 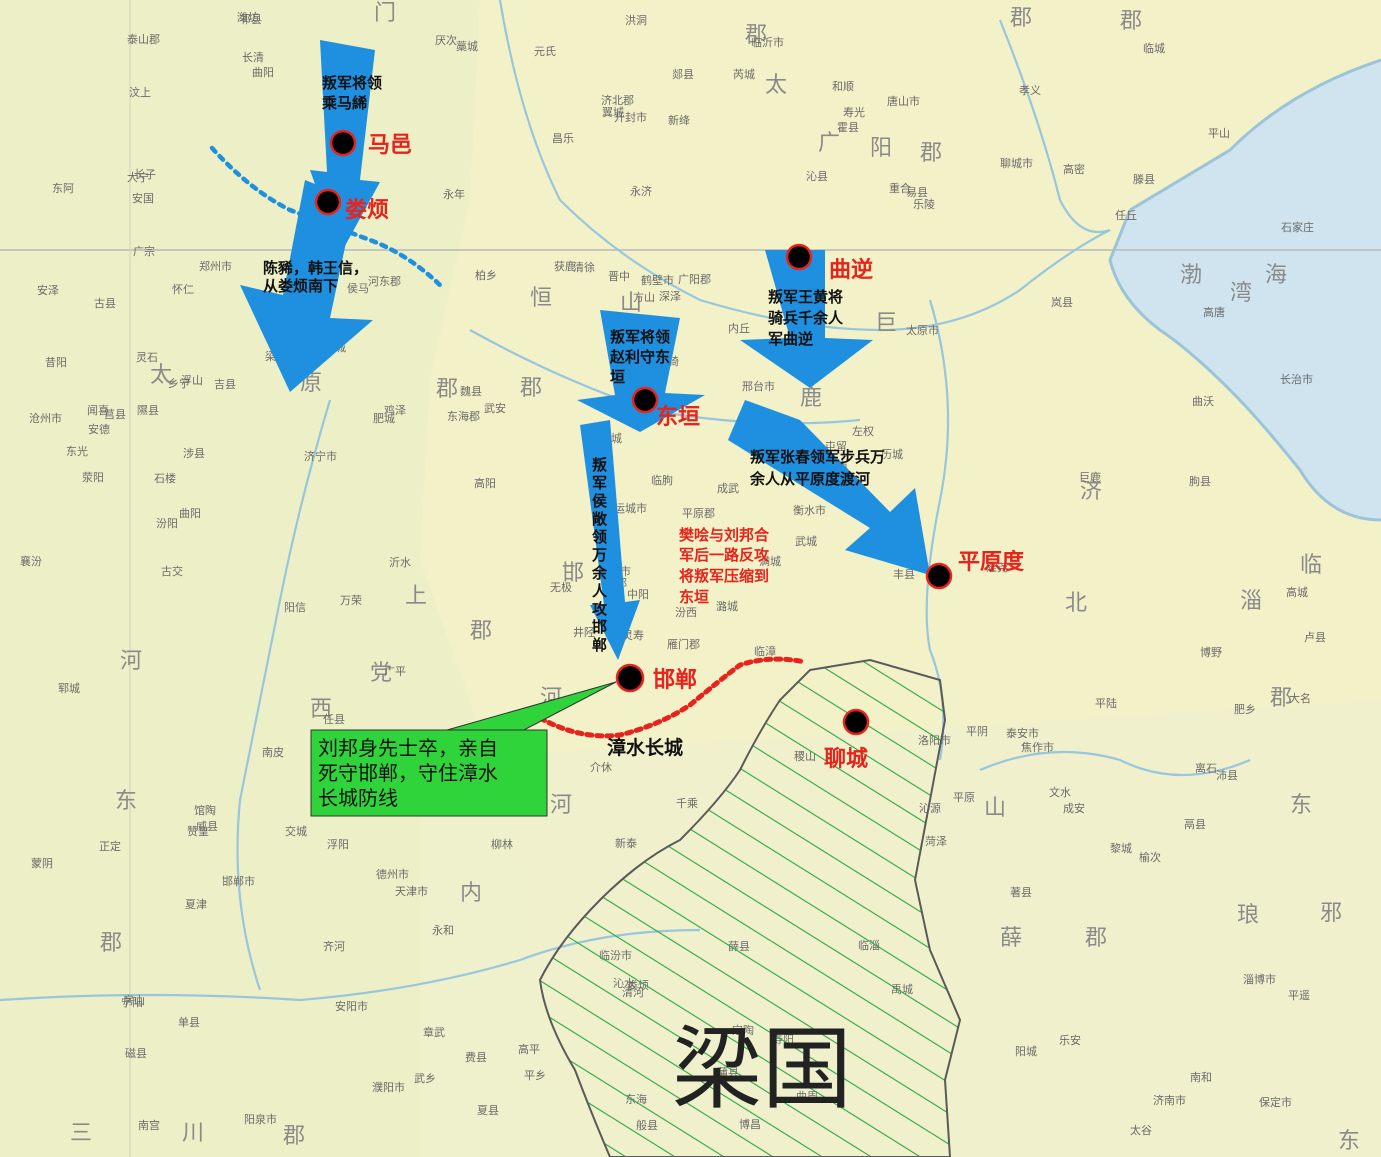 I want to click on bg-small-label: 郓城, so click(x=69, y=688).